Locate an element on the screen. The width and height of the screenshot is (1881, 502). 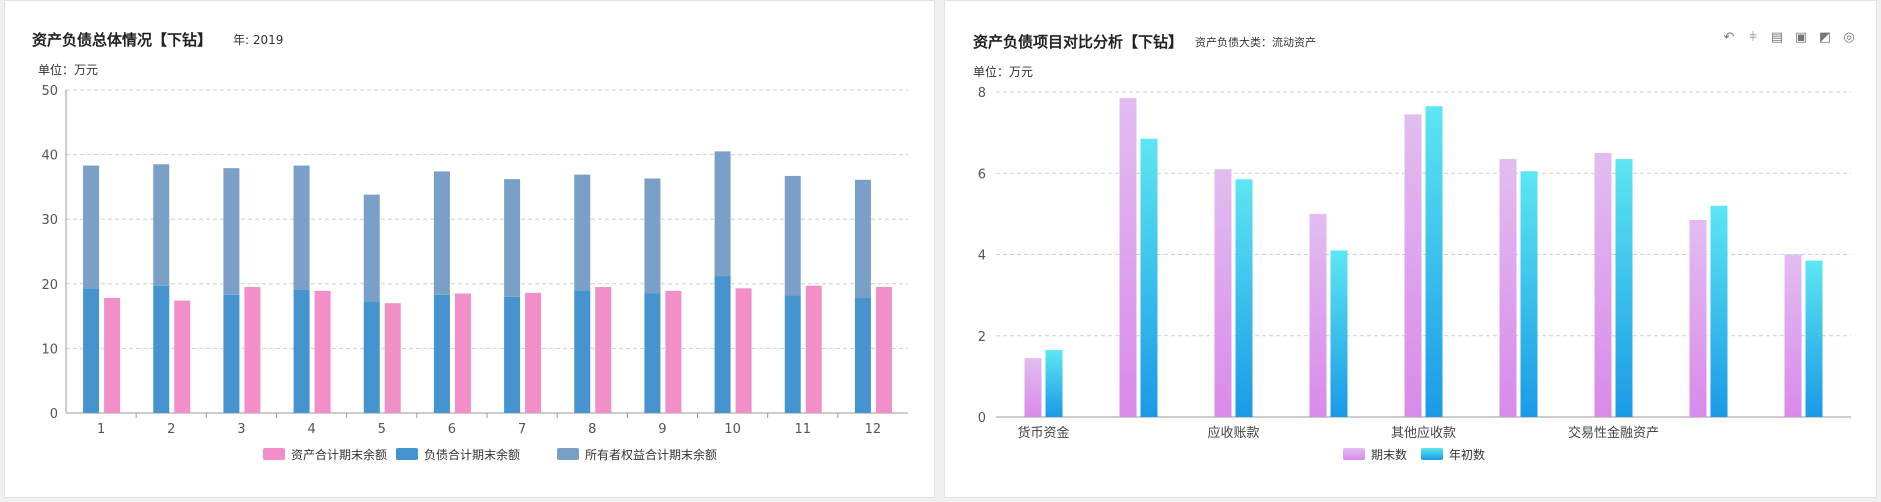
x-tick-label: 应收账款 is located at coordinates (1233, 433).